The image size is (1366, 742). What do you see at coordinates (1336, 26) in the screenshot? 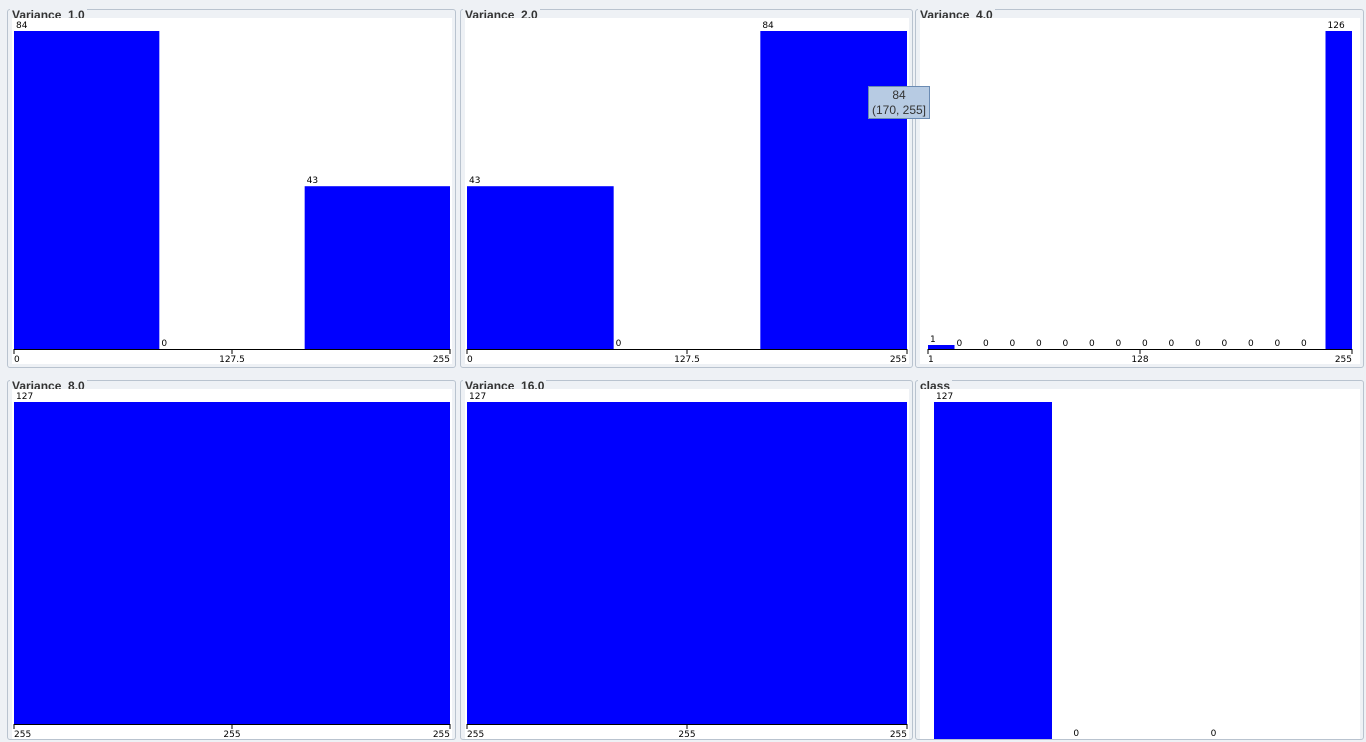
I see `bar-count-label: 126` at bounding box center [1336, 26].